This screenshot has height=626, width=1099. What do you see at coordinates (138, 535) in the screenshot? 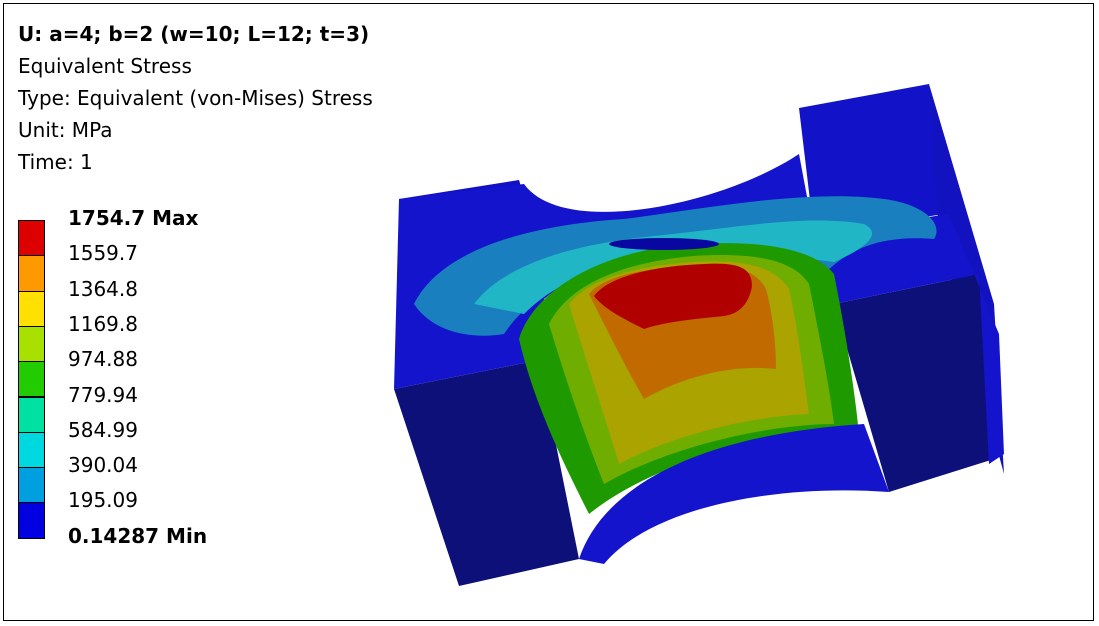
I see `legend-min-label: 0.14287 Min` at bounding box center [138, 535].